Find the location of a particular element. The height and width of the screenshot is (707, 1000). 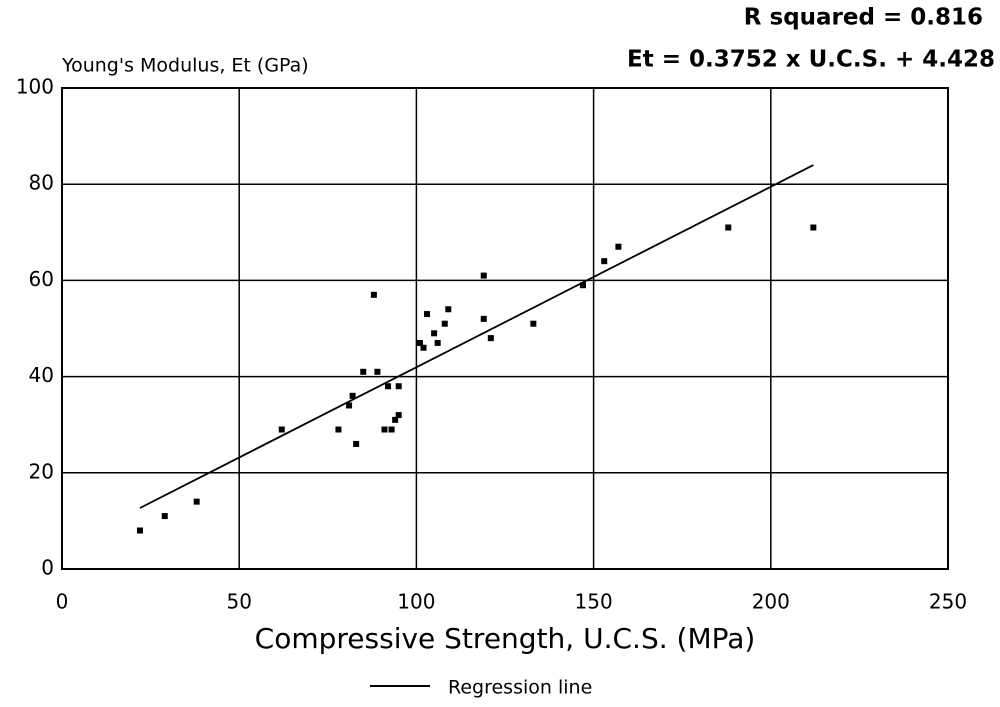

x-tick-label: 100 is located at coordinates (416, 602).